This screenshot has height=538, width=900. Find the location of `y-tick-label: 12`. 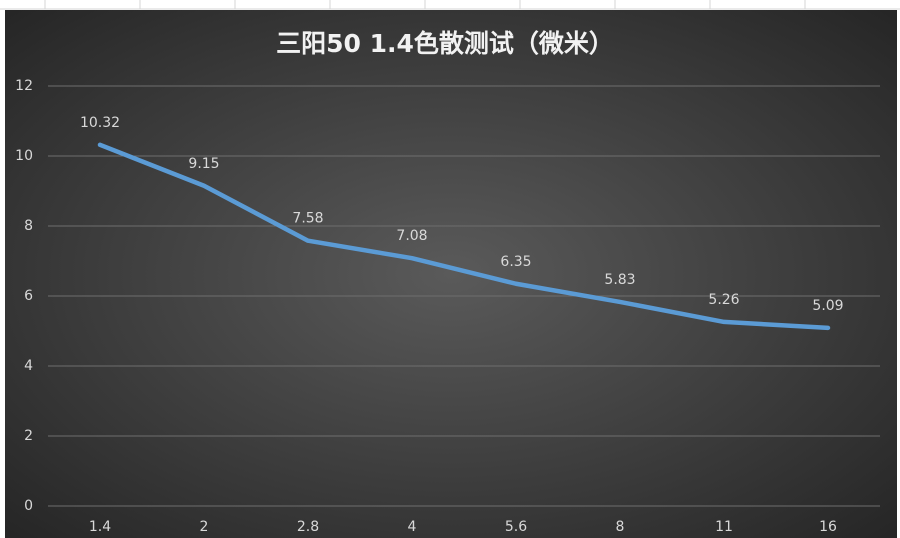

y-tick-label: 12 is located at coordinates (24, 86).